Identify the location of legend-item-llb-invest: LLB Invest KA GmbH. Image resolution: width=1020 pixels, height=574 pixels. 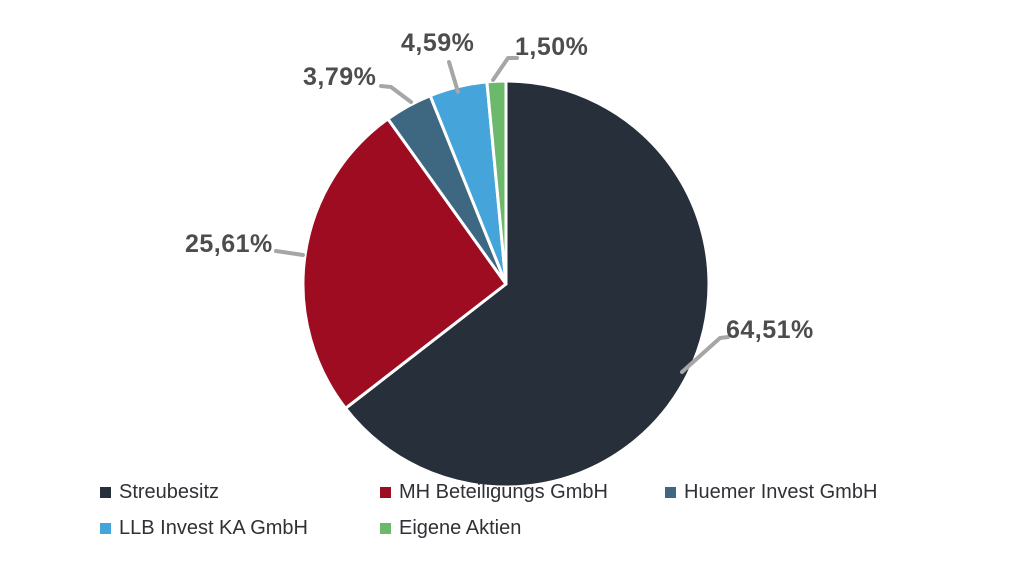
(204, 528).